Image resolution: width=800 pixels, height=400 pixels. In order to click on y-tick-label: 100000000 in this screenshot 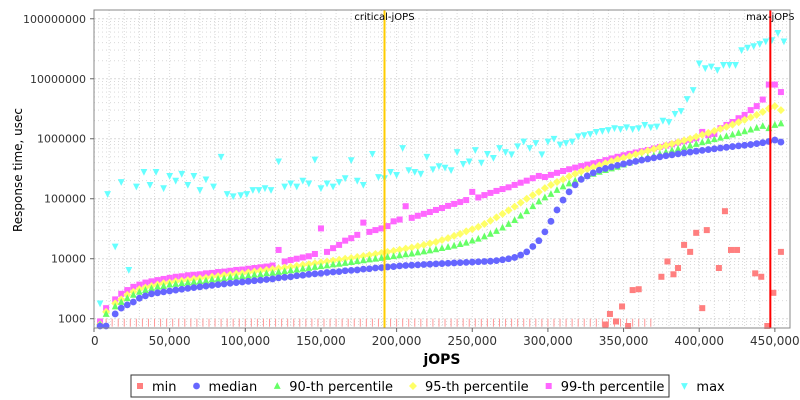, I will do `click(54, 19)`.